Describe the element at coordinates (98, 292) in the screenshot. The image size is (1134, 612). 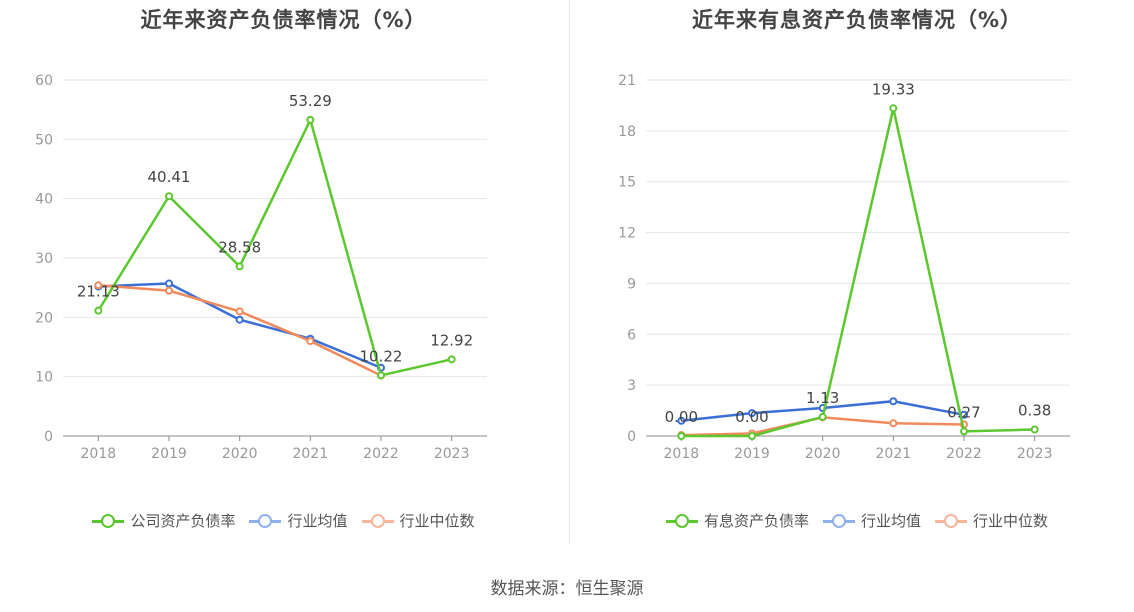
I see `data-label: 21.13` at that location.